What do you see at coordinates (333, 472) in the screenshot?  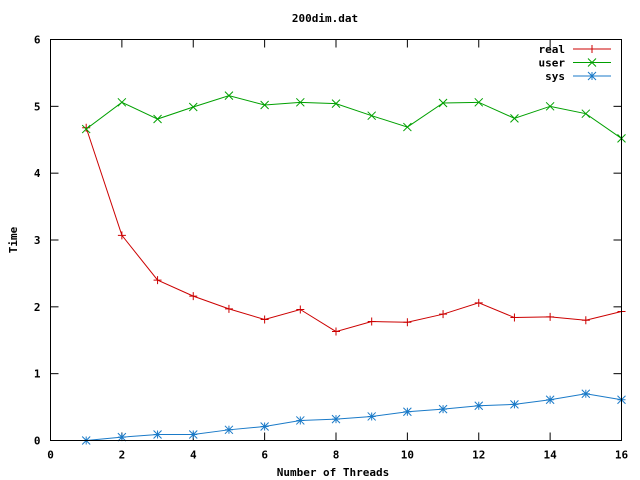 I see `x-axis-label: Number of Threads` at bounding box center [333, 472].